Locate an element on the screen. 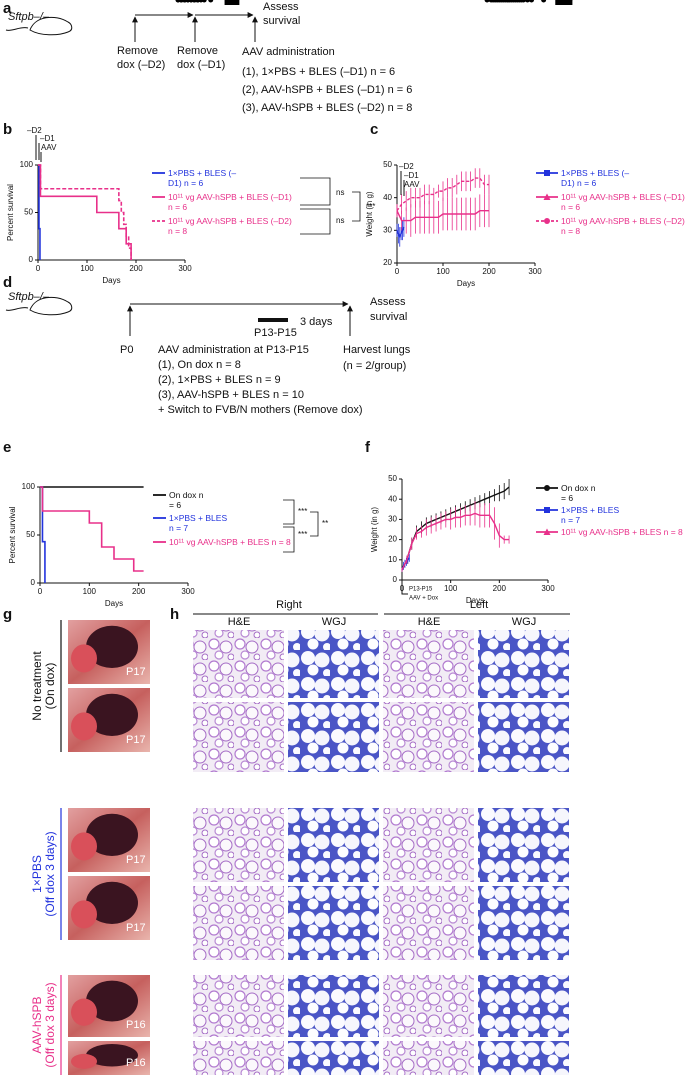 The image size is (685, 1077). group-item: (1), 1×PBS + BLES (–D1) n = 6 is located at coordinates (318, 72).